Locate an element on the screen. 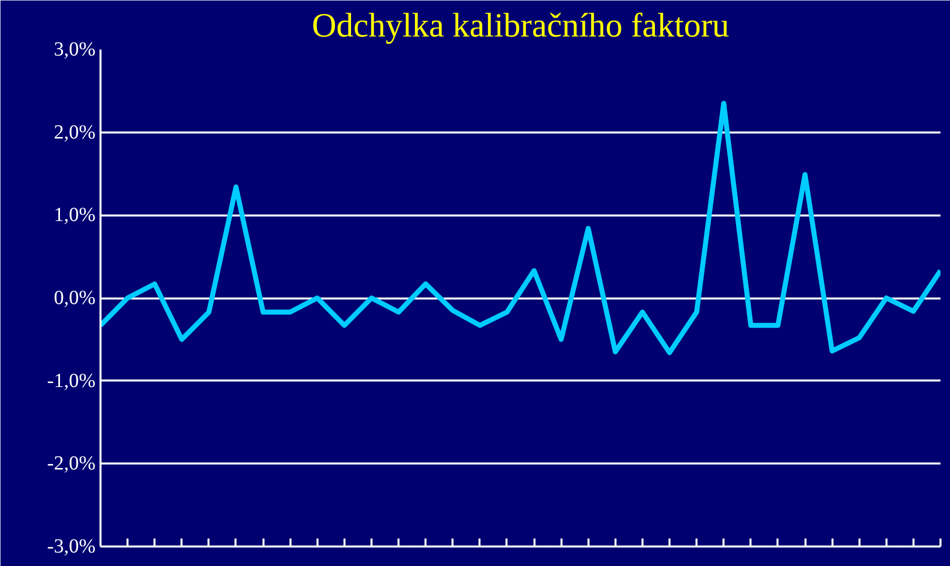 Image resolution: width=950 pixels, height=566 pixels. y-tick-label: 0,0% is located at coordinates (75, 298).